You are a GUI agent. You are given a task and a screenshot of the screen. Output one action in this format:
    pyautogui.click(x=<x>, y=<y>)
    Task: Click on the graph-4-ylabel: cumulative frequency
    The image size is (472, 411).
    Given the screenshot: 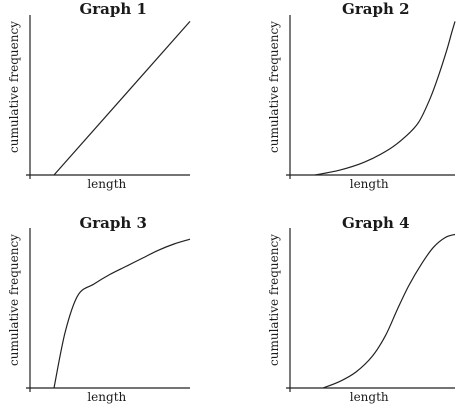 What is the action you would take?
    pyautogui.click(x=274, y=300)
    